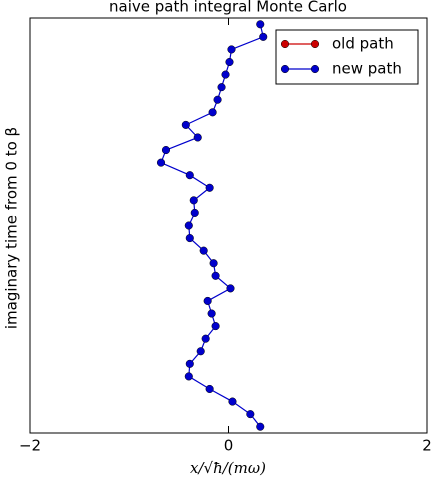 The height and width of the screenshot is (487, 432). Describe the element at coordinates (427, 446) in the screenshot. I see `x-tick-label: 2` at that location.